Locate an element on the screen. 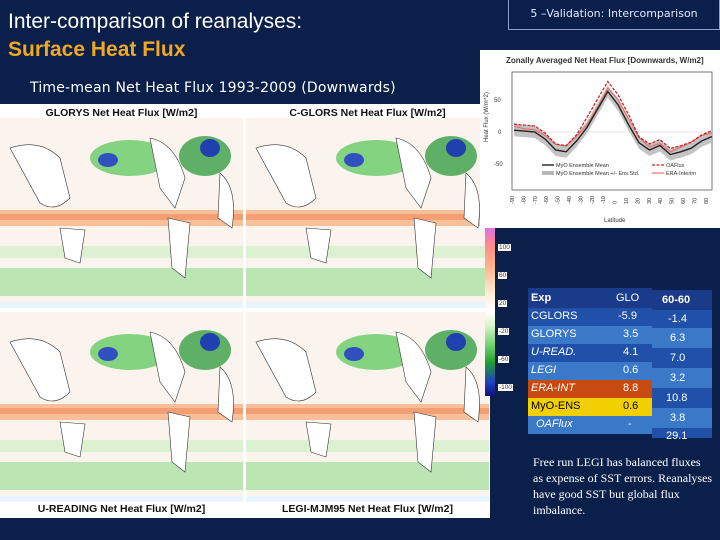  table-header-exp: Exp is located at coordinates (541, 298).